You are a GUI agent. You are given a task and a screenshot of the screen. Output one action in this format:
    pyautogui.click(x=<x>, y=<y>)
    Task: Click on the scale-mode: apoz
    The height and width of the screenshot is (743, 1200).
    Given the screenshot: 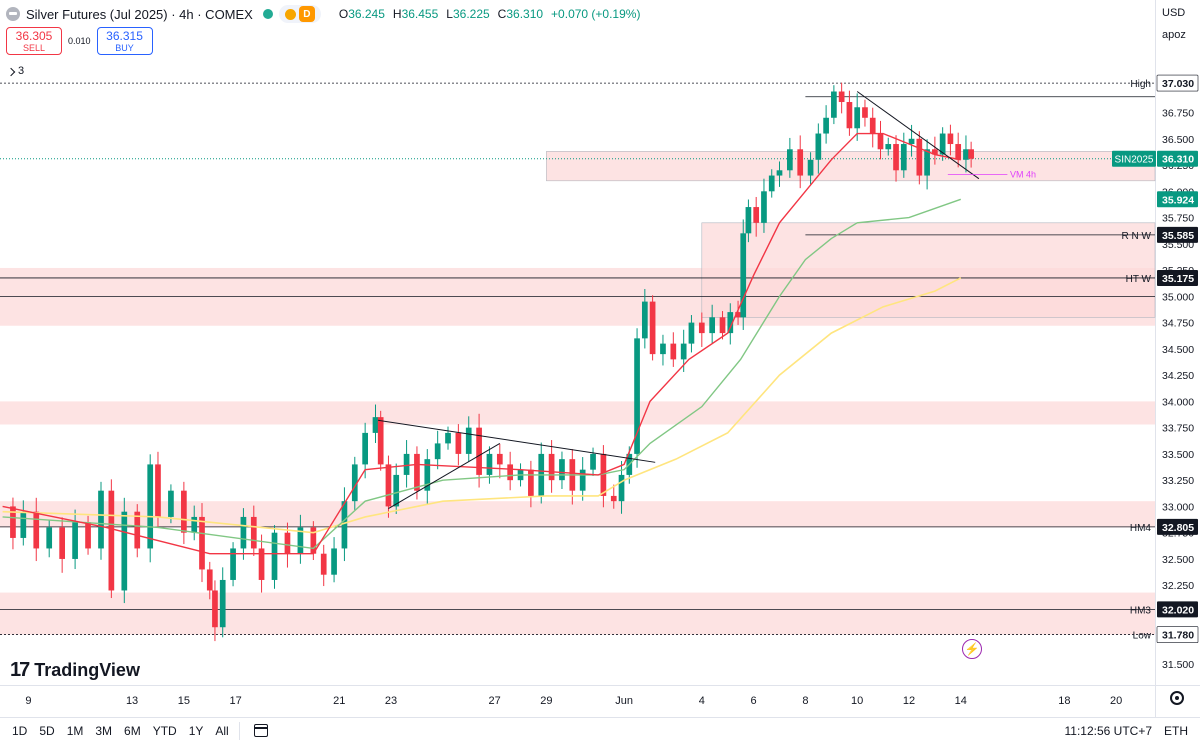 What is the action you would take?
    pyautogui.click(x=1174, y=35)
    